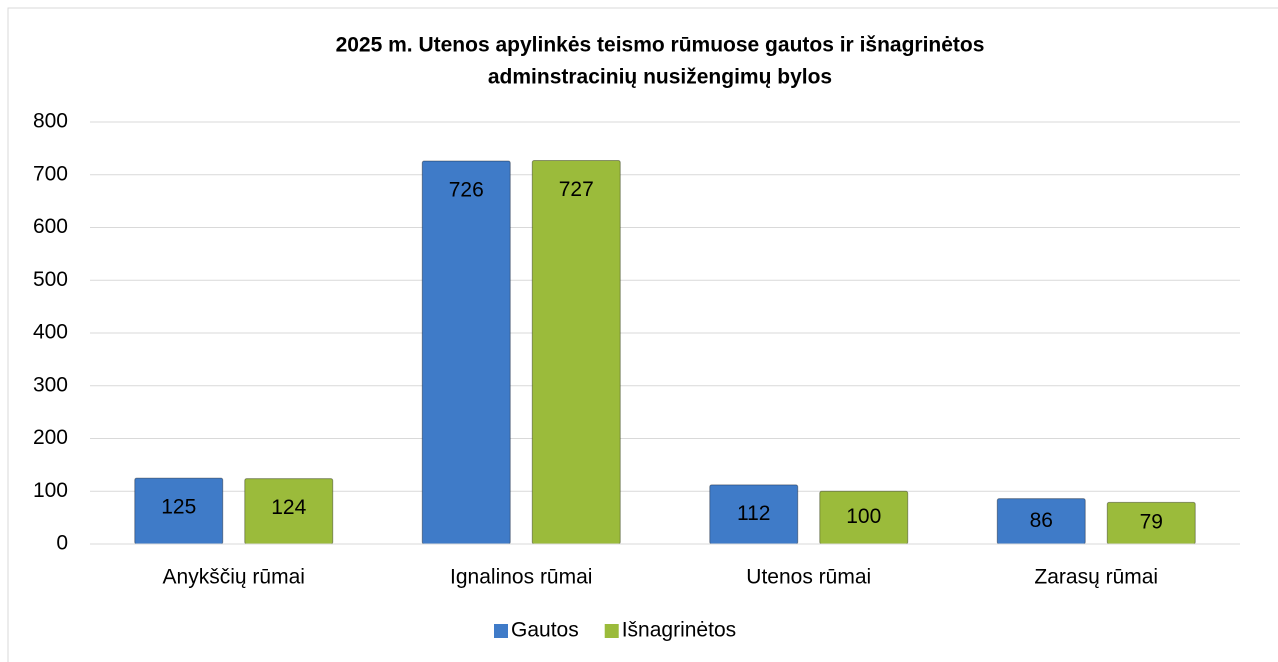  What do you see at coordinates (576, 189) in the screenshot?
I see `data-label: 727` at bounding box center [576, 189].